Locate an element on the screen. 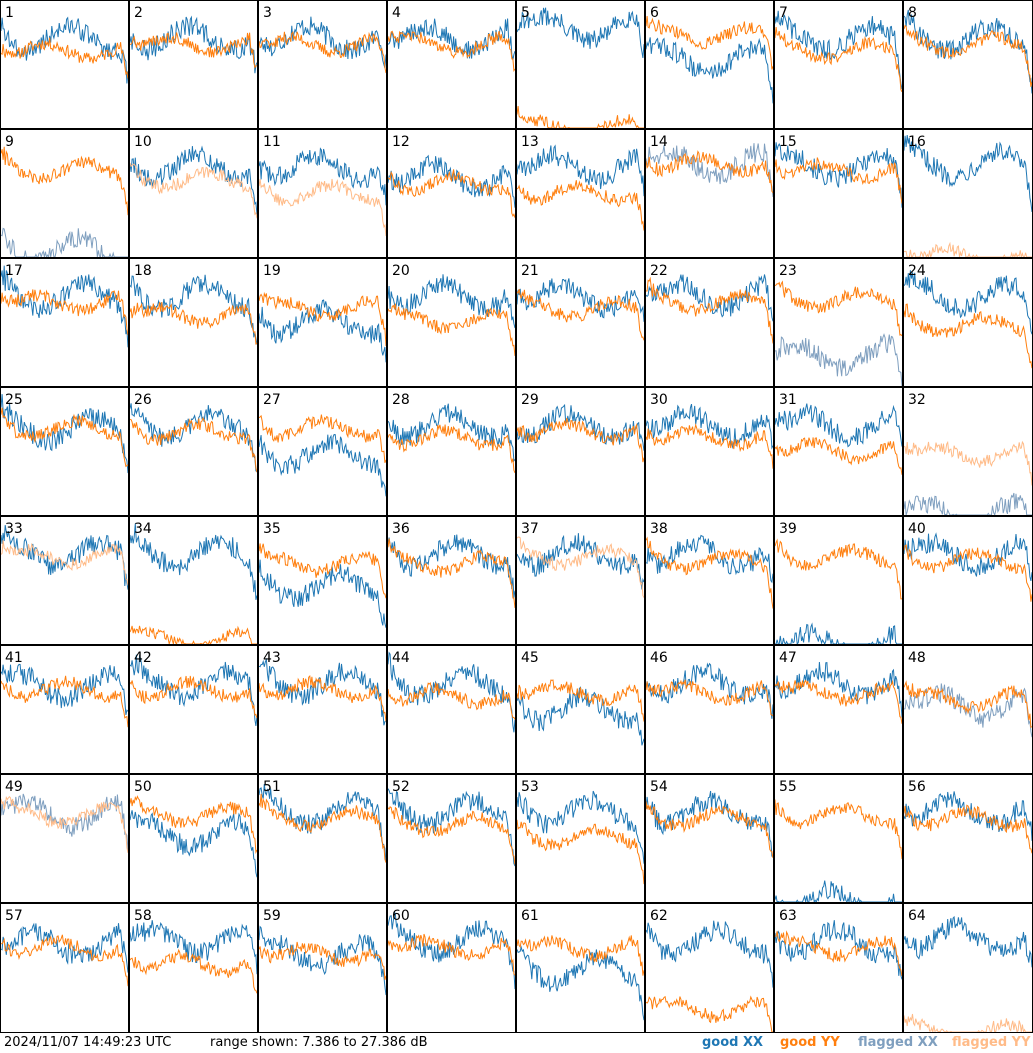  panel-18-xx-line is located at coordinates (193, 309).